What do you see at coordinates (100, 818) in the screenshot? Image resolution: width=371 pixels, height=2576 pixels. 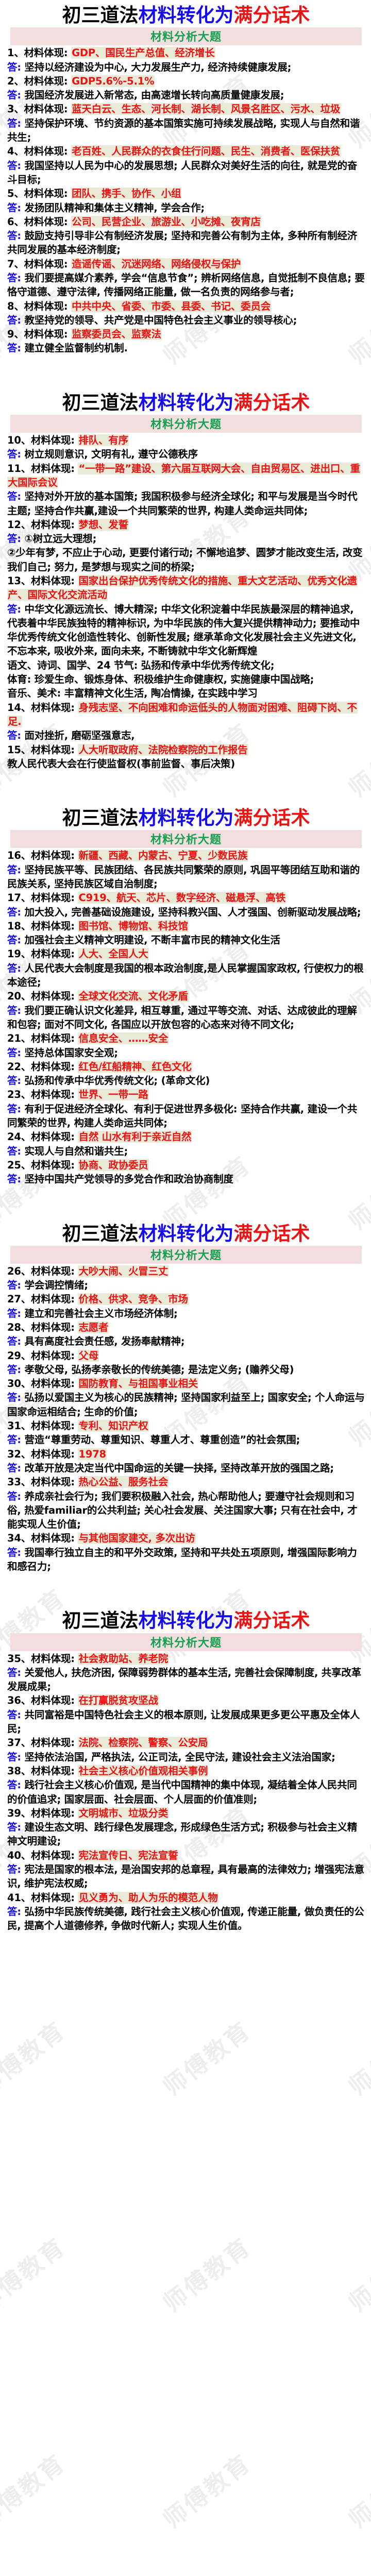 I see `title-part-subject: 初三道法` at bounding box center [100, 818].